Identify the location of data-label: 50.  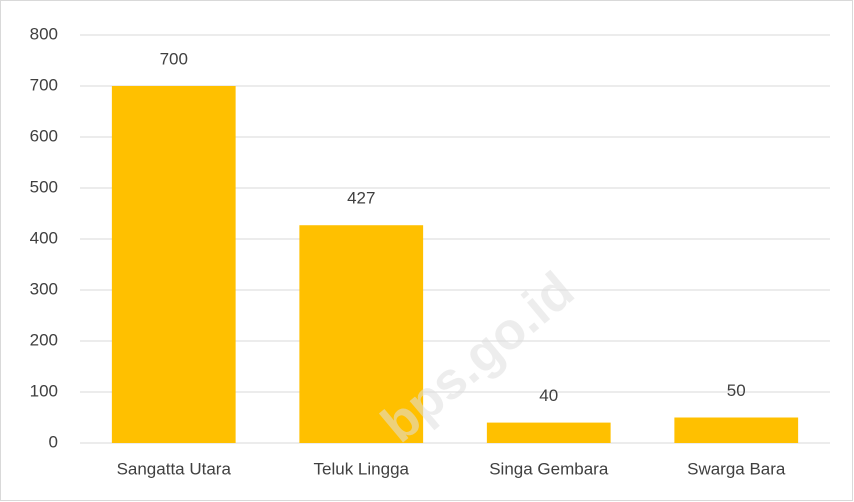
(736, 390).